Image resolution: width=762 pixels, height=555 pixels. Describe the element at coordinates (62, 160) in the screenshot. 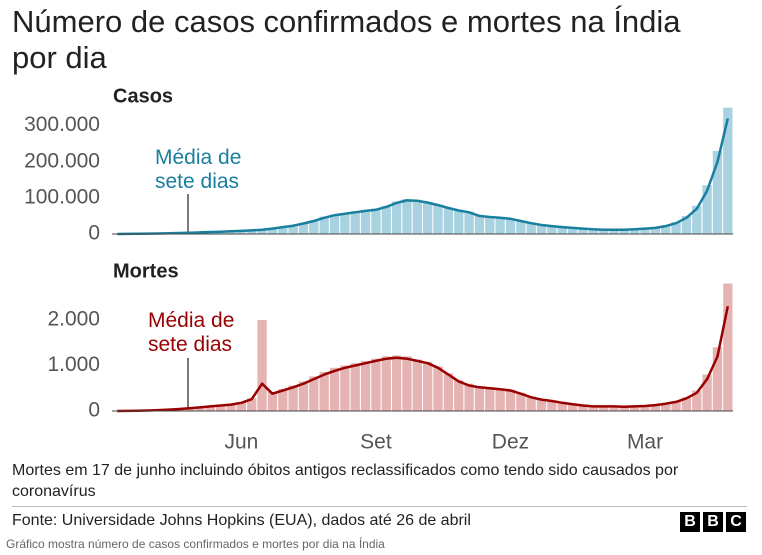

I see `y-tick-label: 200.000` at that location.